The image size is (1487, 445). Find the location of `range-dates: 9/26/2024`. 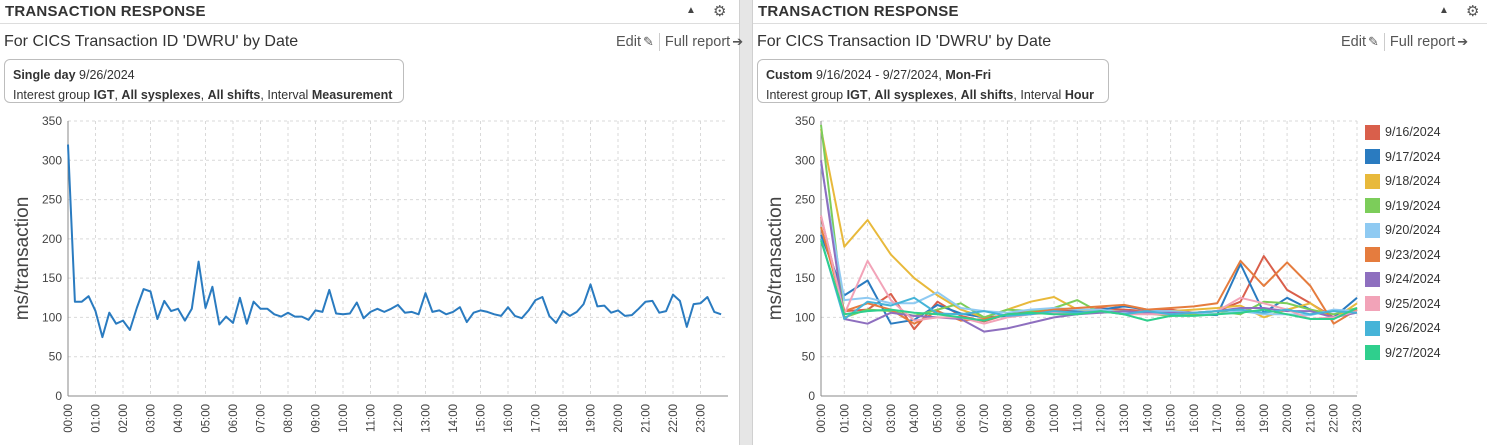

range-dates: 9/26/2024 is located at coordinates (107, 75).